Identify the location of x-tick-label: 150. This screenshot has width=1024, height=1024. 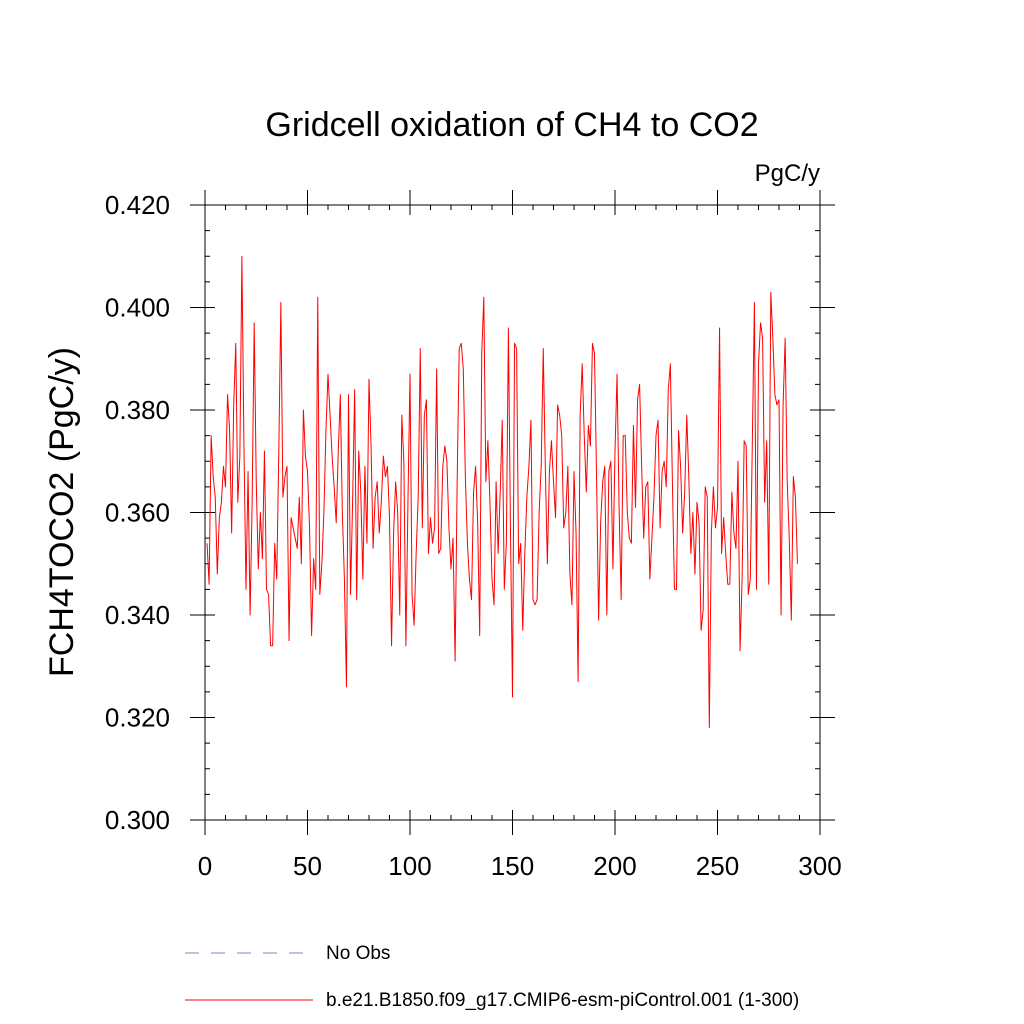
(512, 866).